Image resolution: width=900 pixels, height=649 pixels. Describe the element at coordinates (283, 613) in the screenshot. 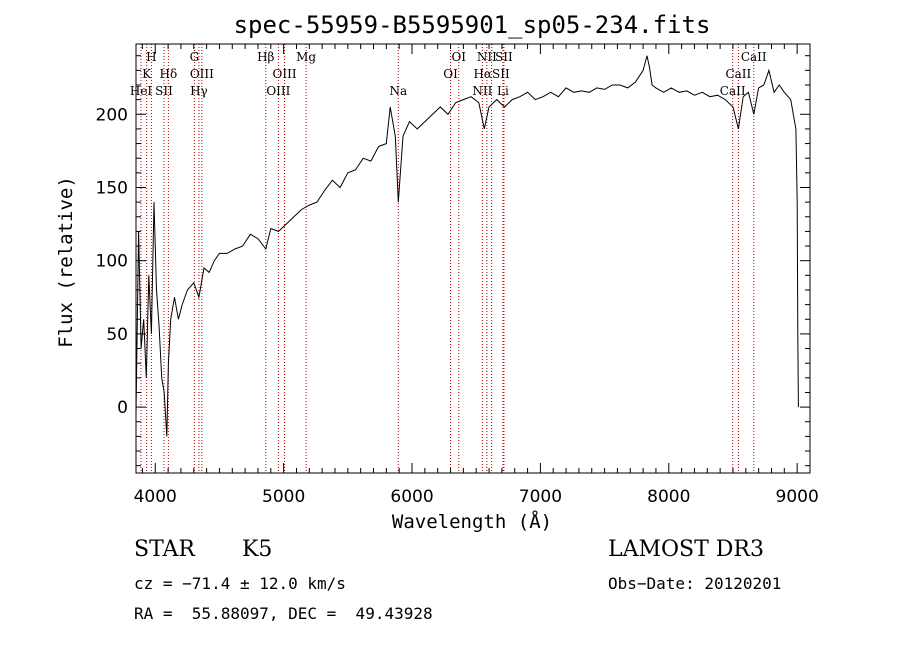

I see `coordinates-text: RA = 55.88097, DEC = 49.43928` at that location.